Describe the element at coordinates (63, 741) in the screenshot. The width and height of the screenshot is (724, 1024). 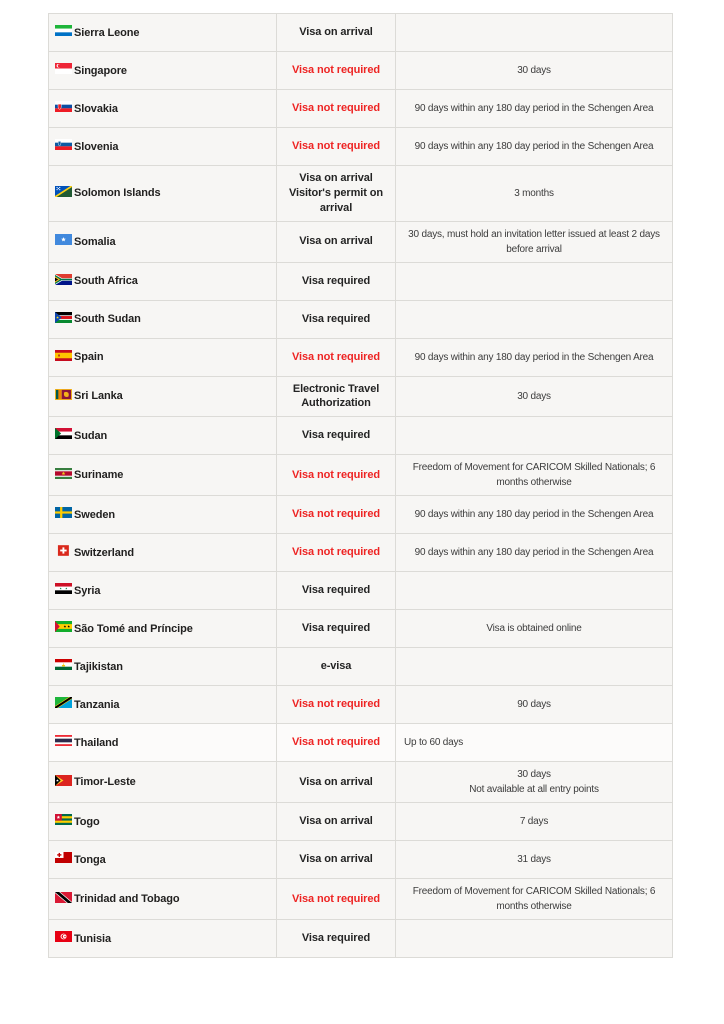
I see `thailand-flag-icon` at that location.